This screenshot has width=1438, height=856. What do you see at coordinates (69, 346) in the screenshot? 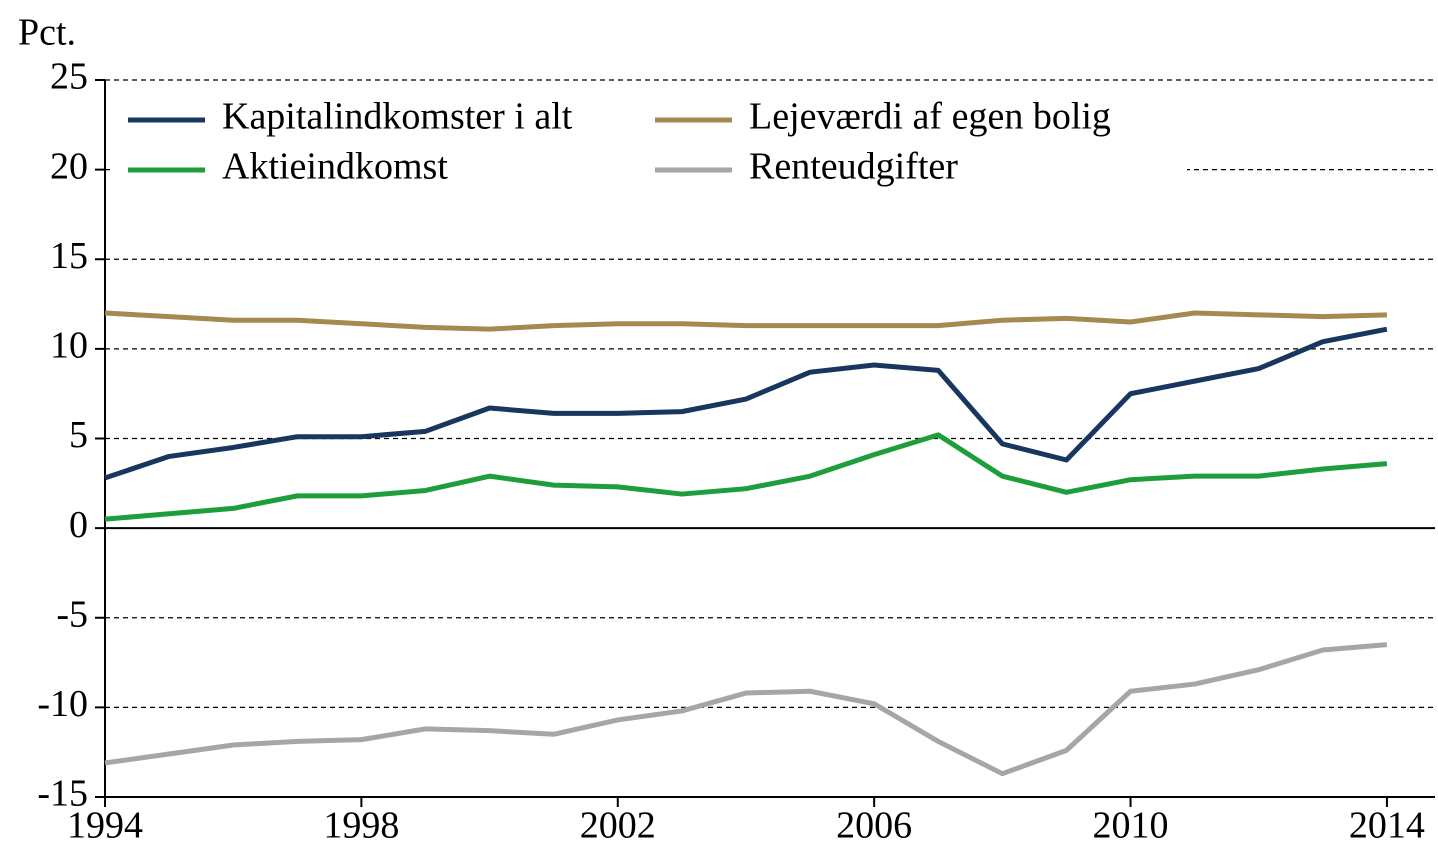
I see `y-tick-label: 10` at bounding box center [69, 346].